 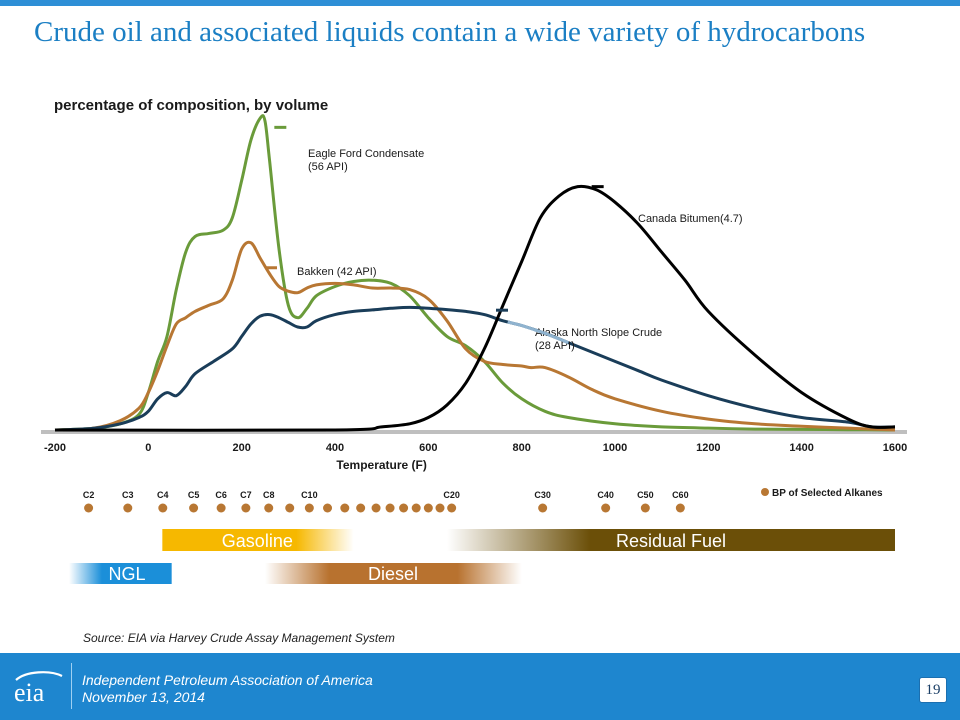 I want to click on band-residual-fuel, so click(x=671, y=540).